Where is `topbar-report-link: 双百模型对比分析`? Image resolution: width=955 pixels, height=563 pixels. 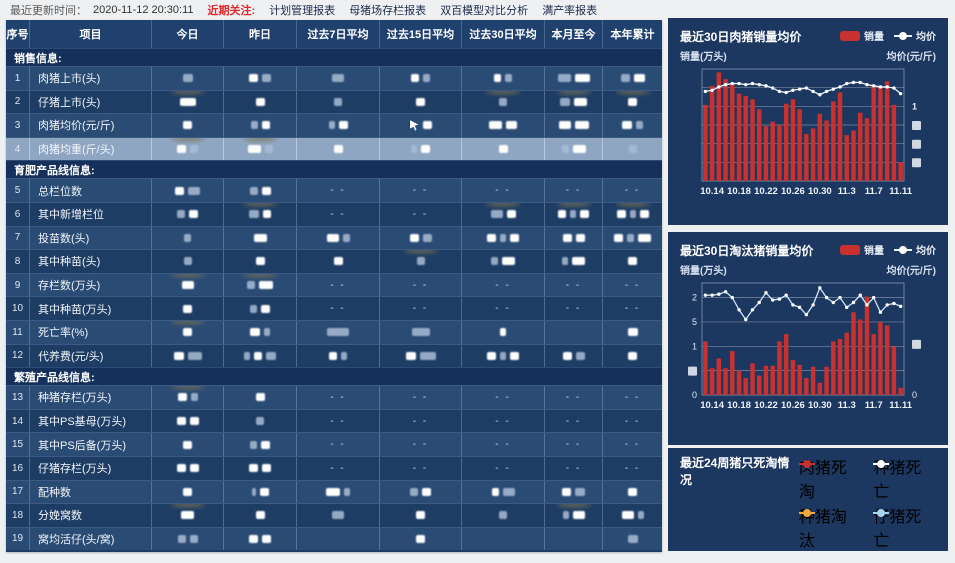
topbar-report-link: 双百模型对比分析 is located at coordinates (484, 10).